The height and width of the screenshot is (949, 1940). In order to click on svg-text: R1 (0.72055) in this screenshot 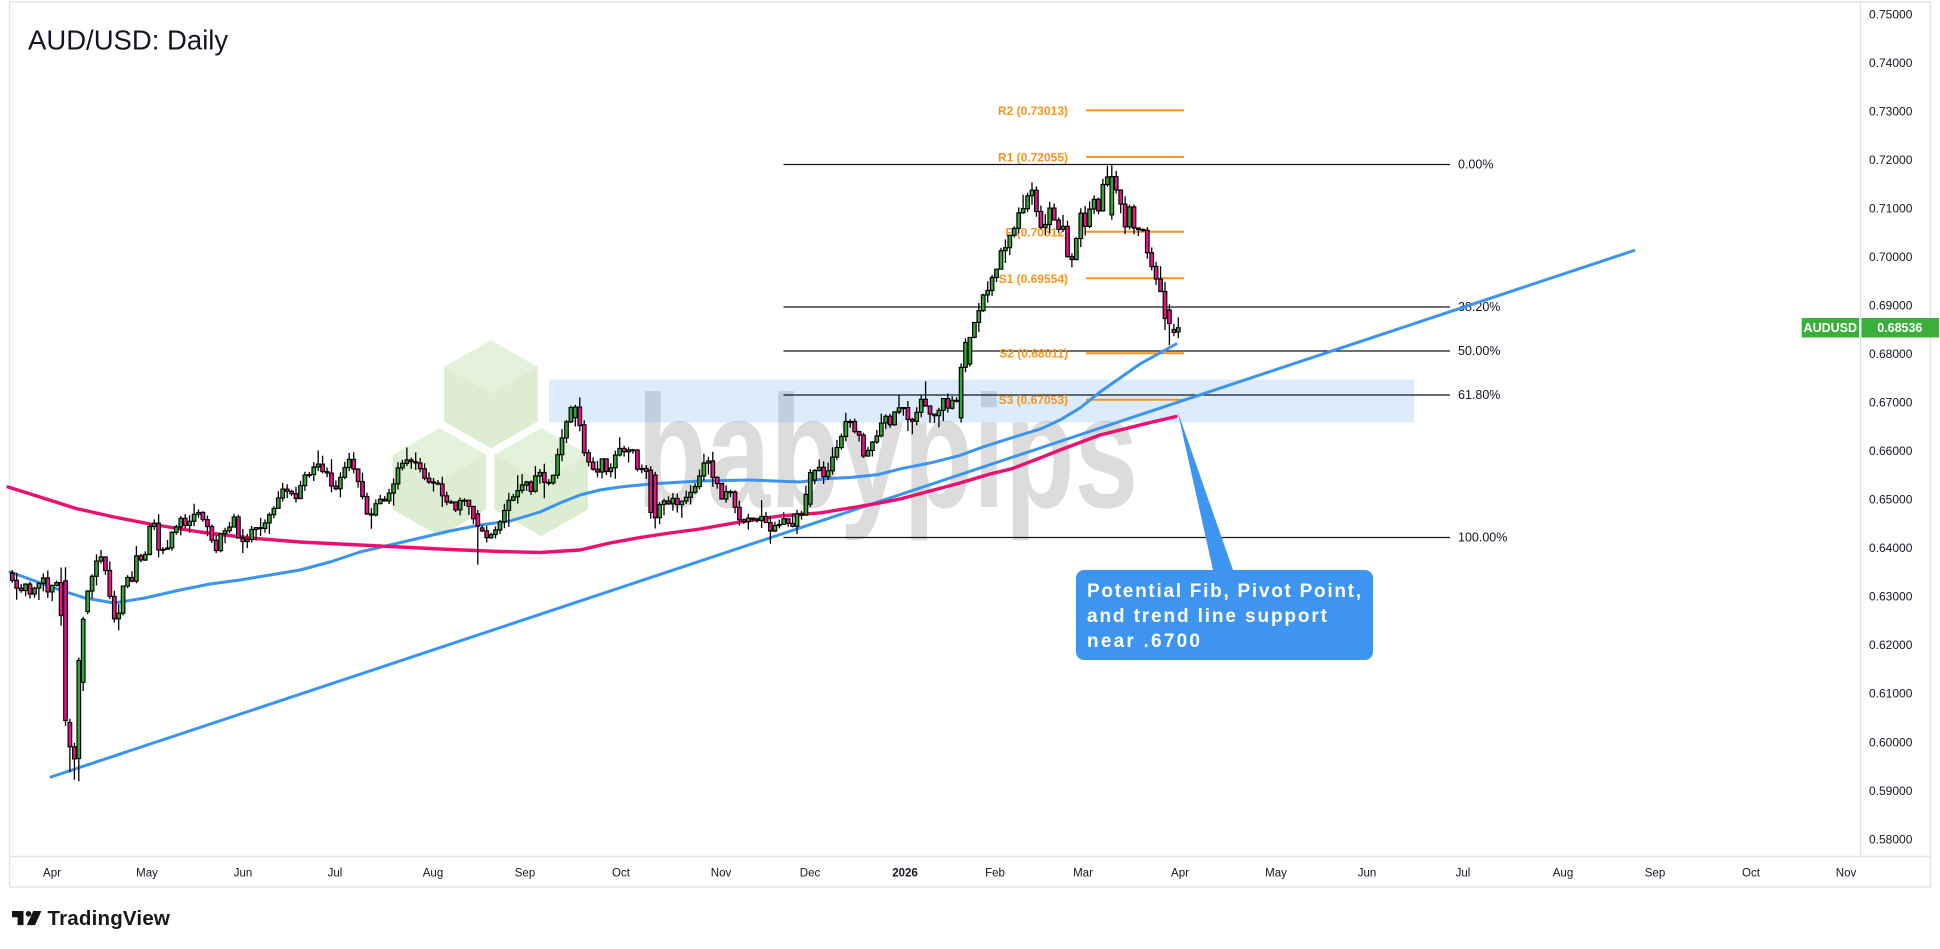, I will do `click(1033, 157)`.